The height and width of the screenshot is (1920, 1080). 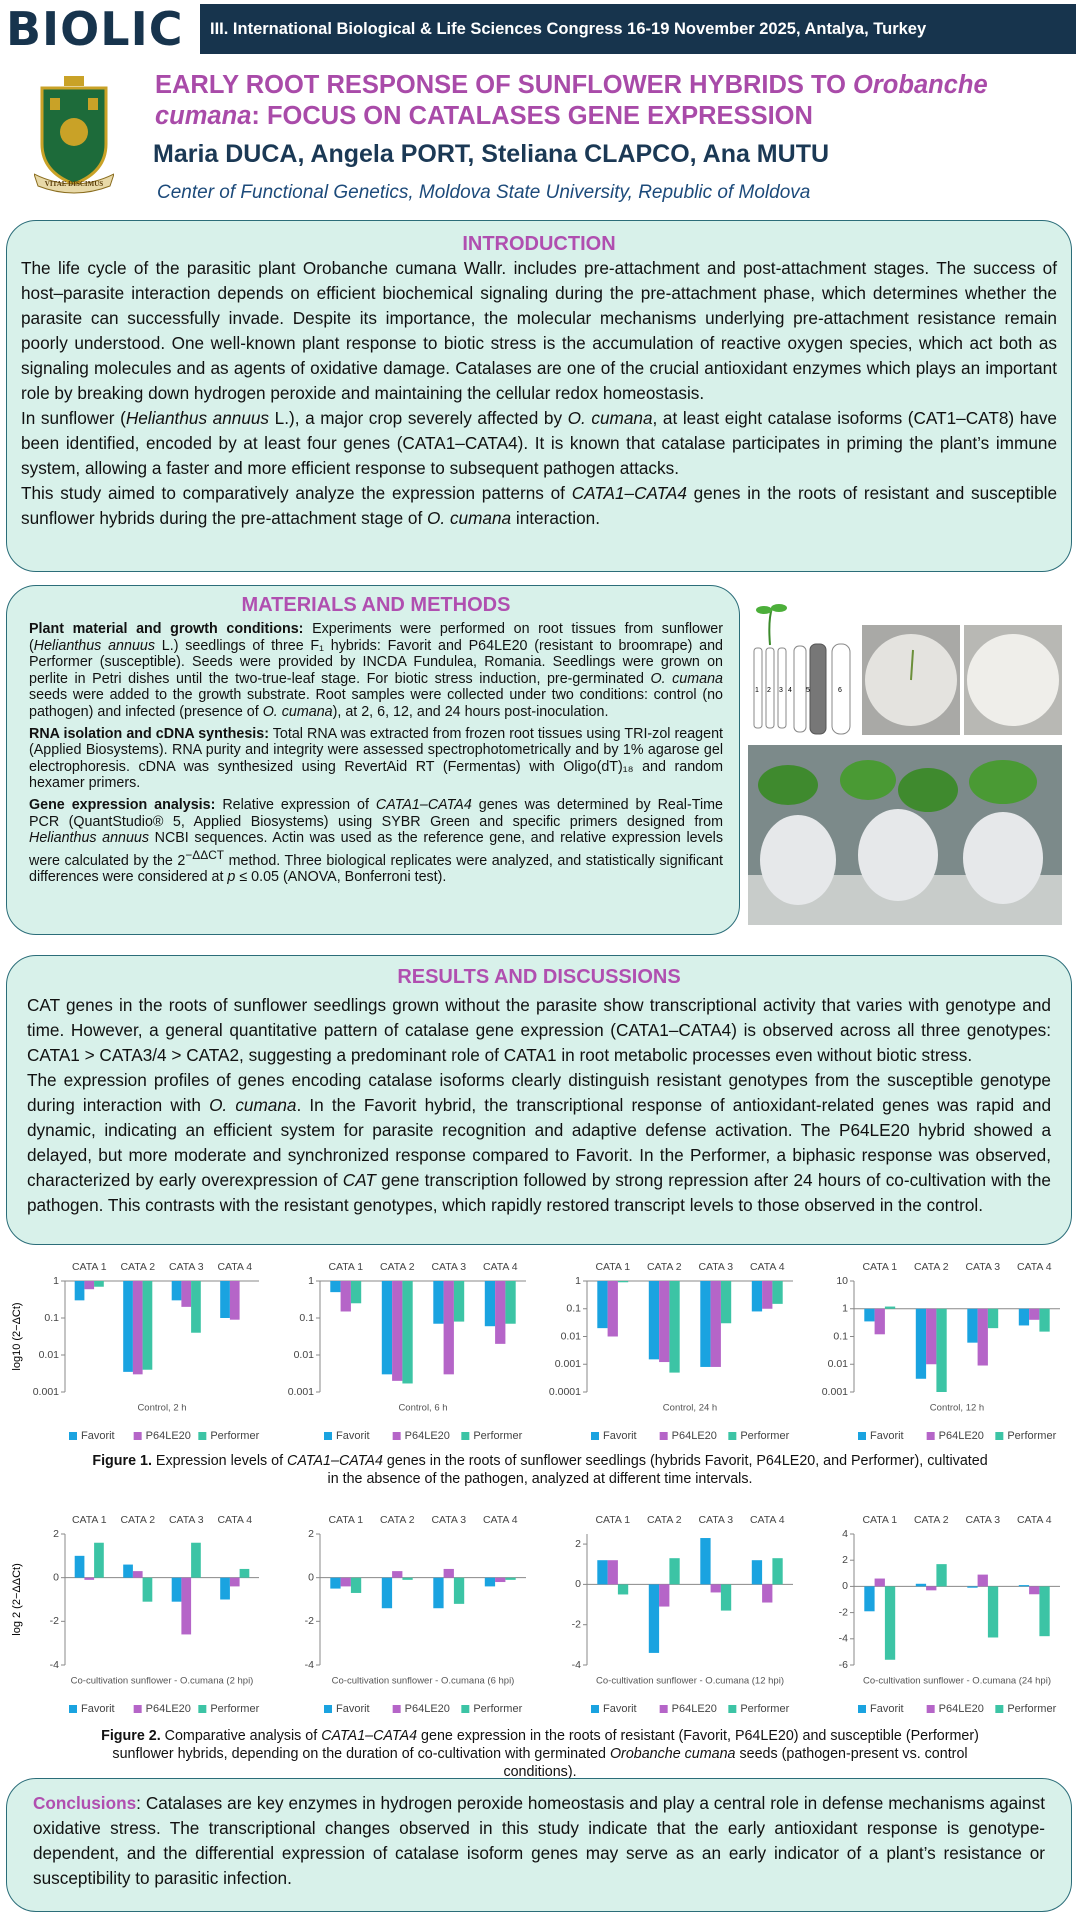 I want to click on petri-dish, so click(x=798, y=860).